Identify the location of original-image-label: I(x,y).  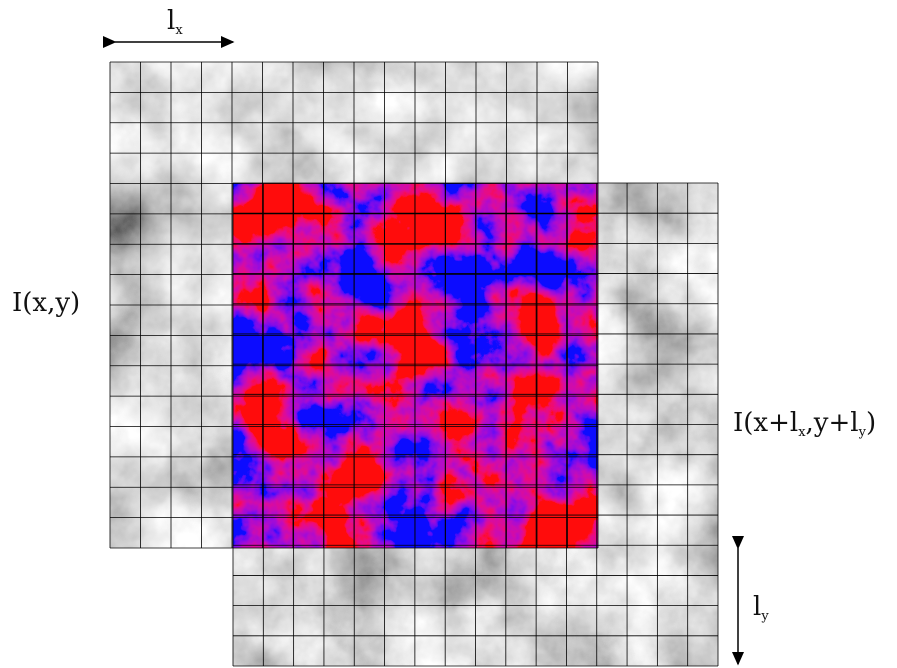
(46, 303).